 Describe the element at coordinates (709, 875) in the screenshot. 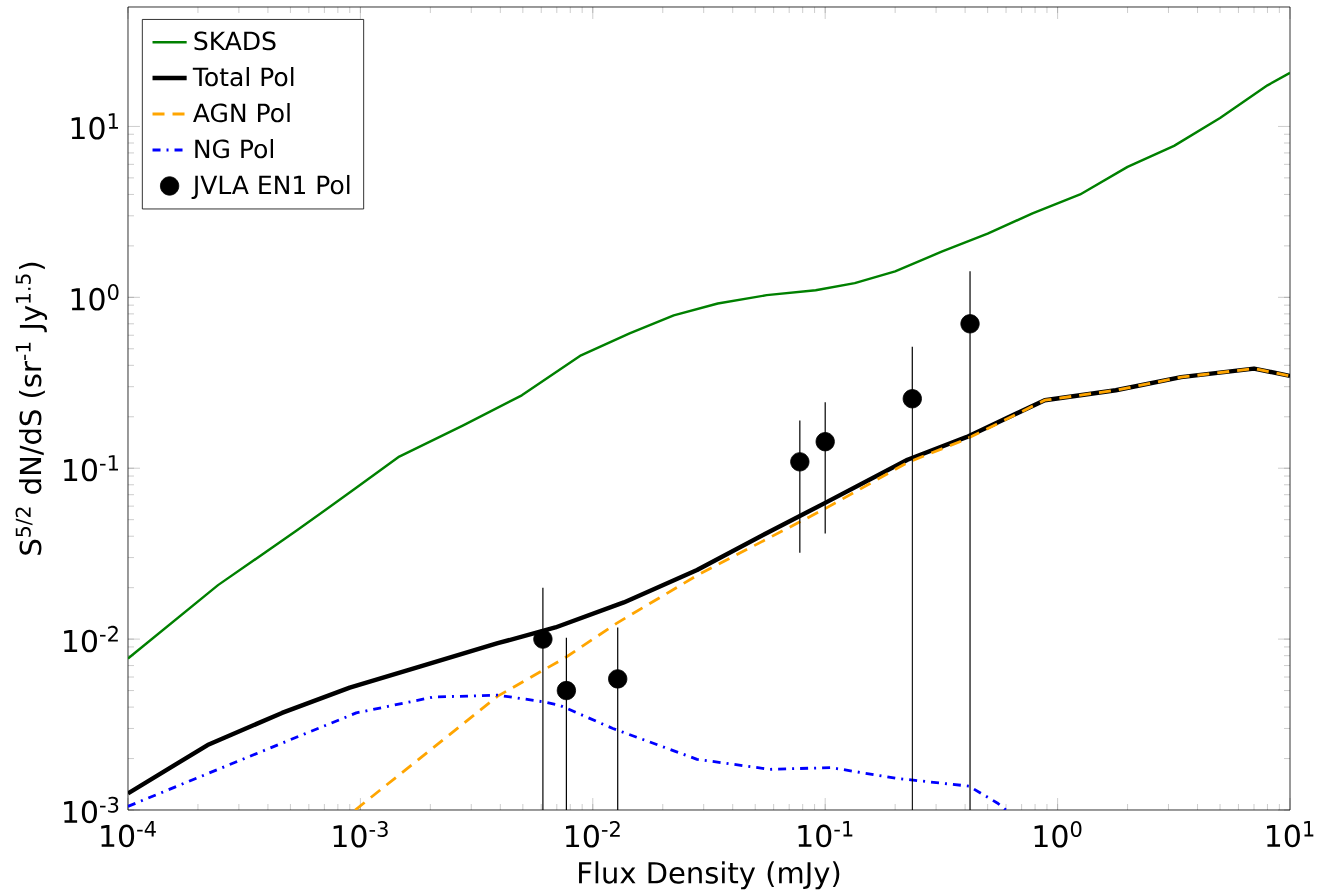

I see `x-axis-title: Flux Density (mJy)` at that location.